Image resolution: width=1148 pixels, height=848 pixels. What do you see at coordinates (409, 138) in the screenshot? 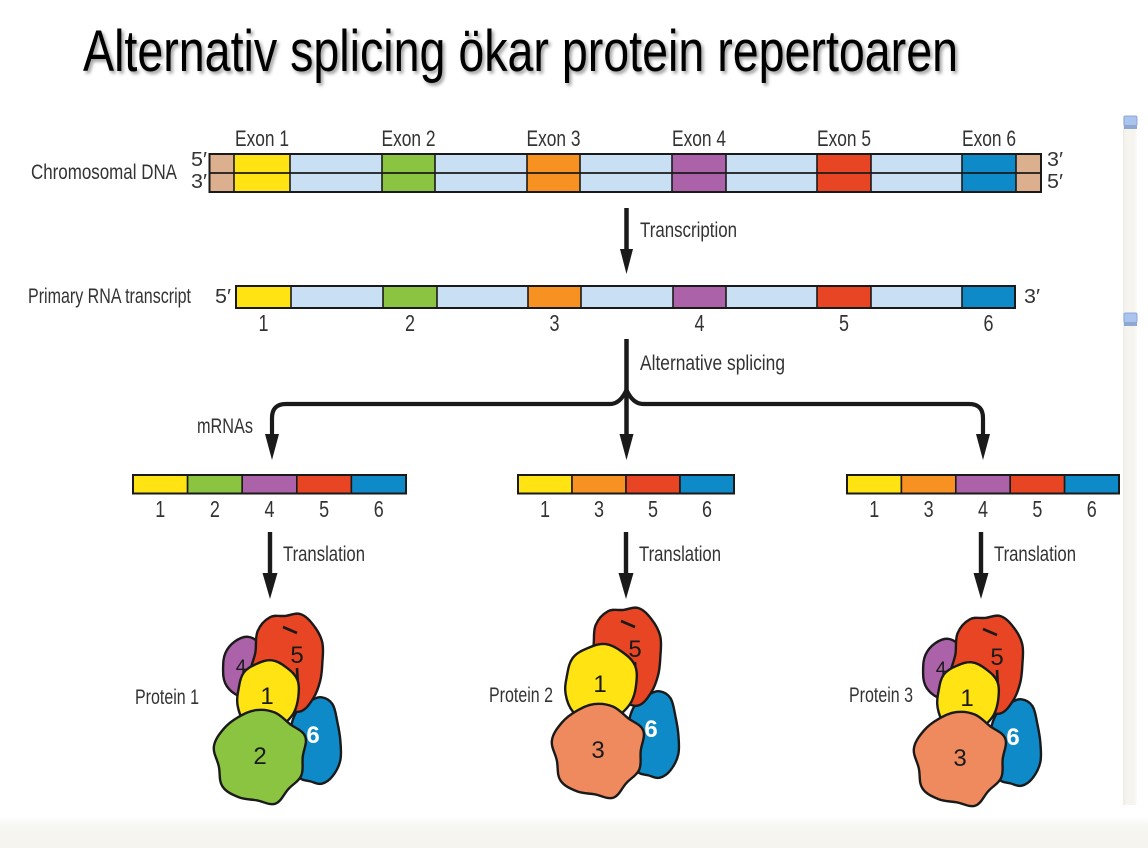
I see `svg-text: Exon 2` at bounding box center [409, 138].